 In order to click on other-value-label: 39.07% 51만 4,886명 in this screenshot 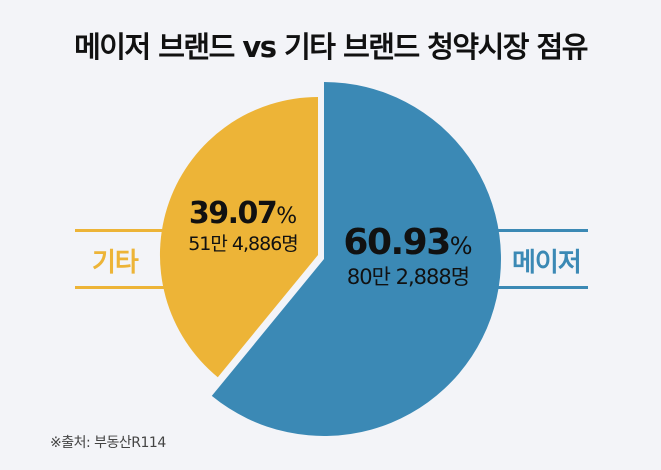, I will do `click(243, 226)`.